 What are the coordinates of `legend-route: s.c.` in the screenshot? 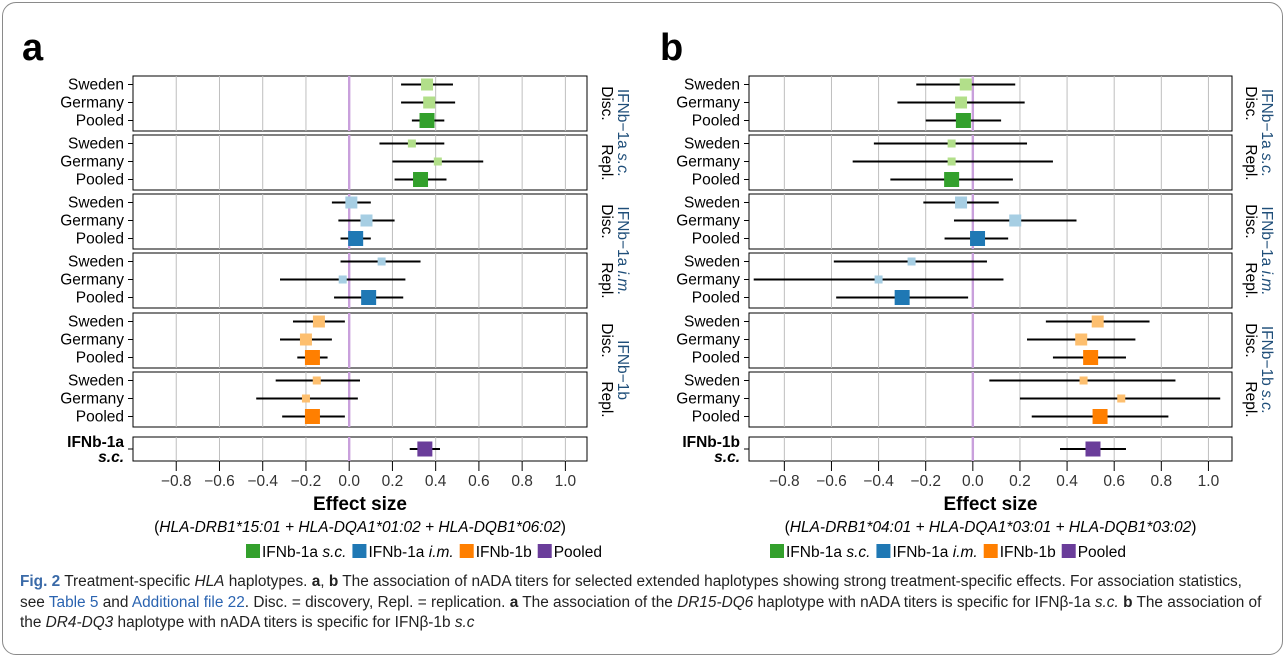 It's located at (334, 552).